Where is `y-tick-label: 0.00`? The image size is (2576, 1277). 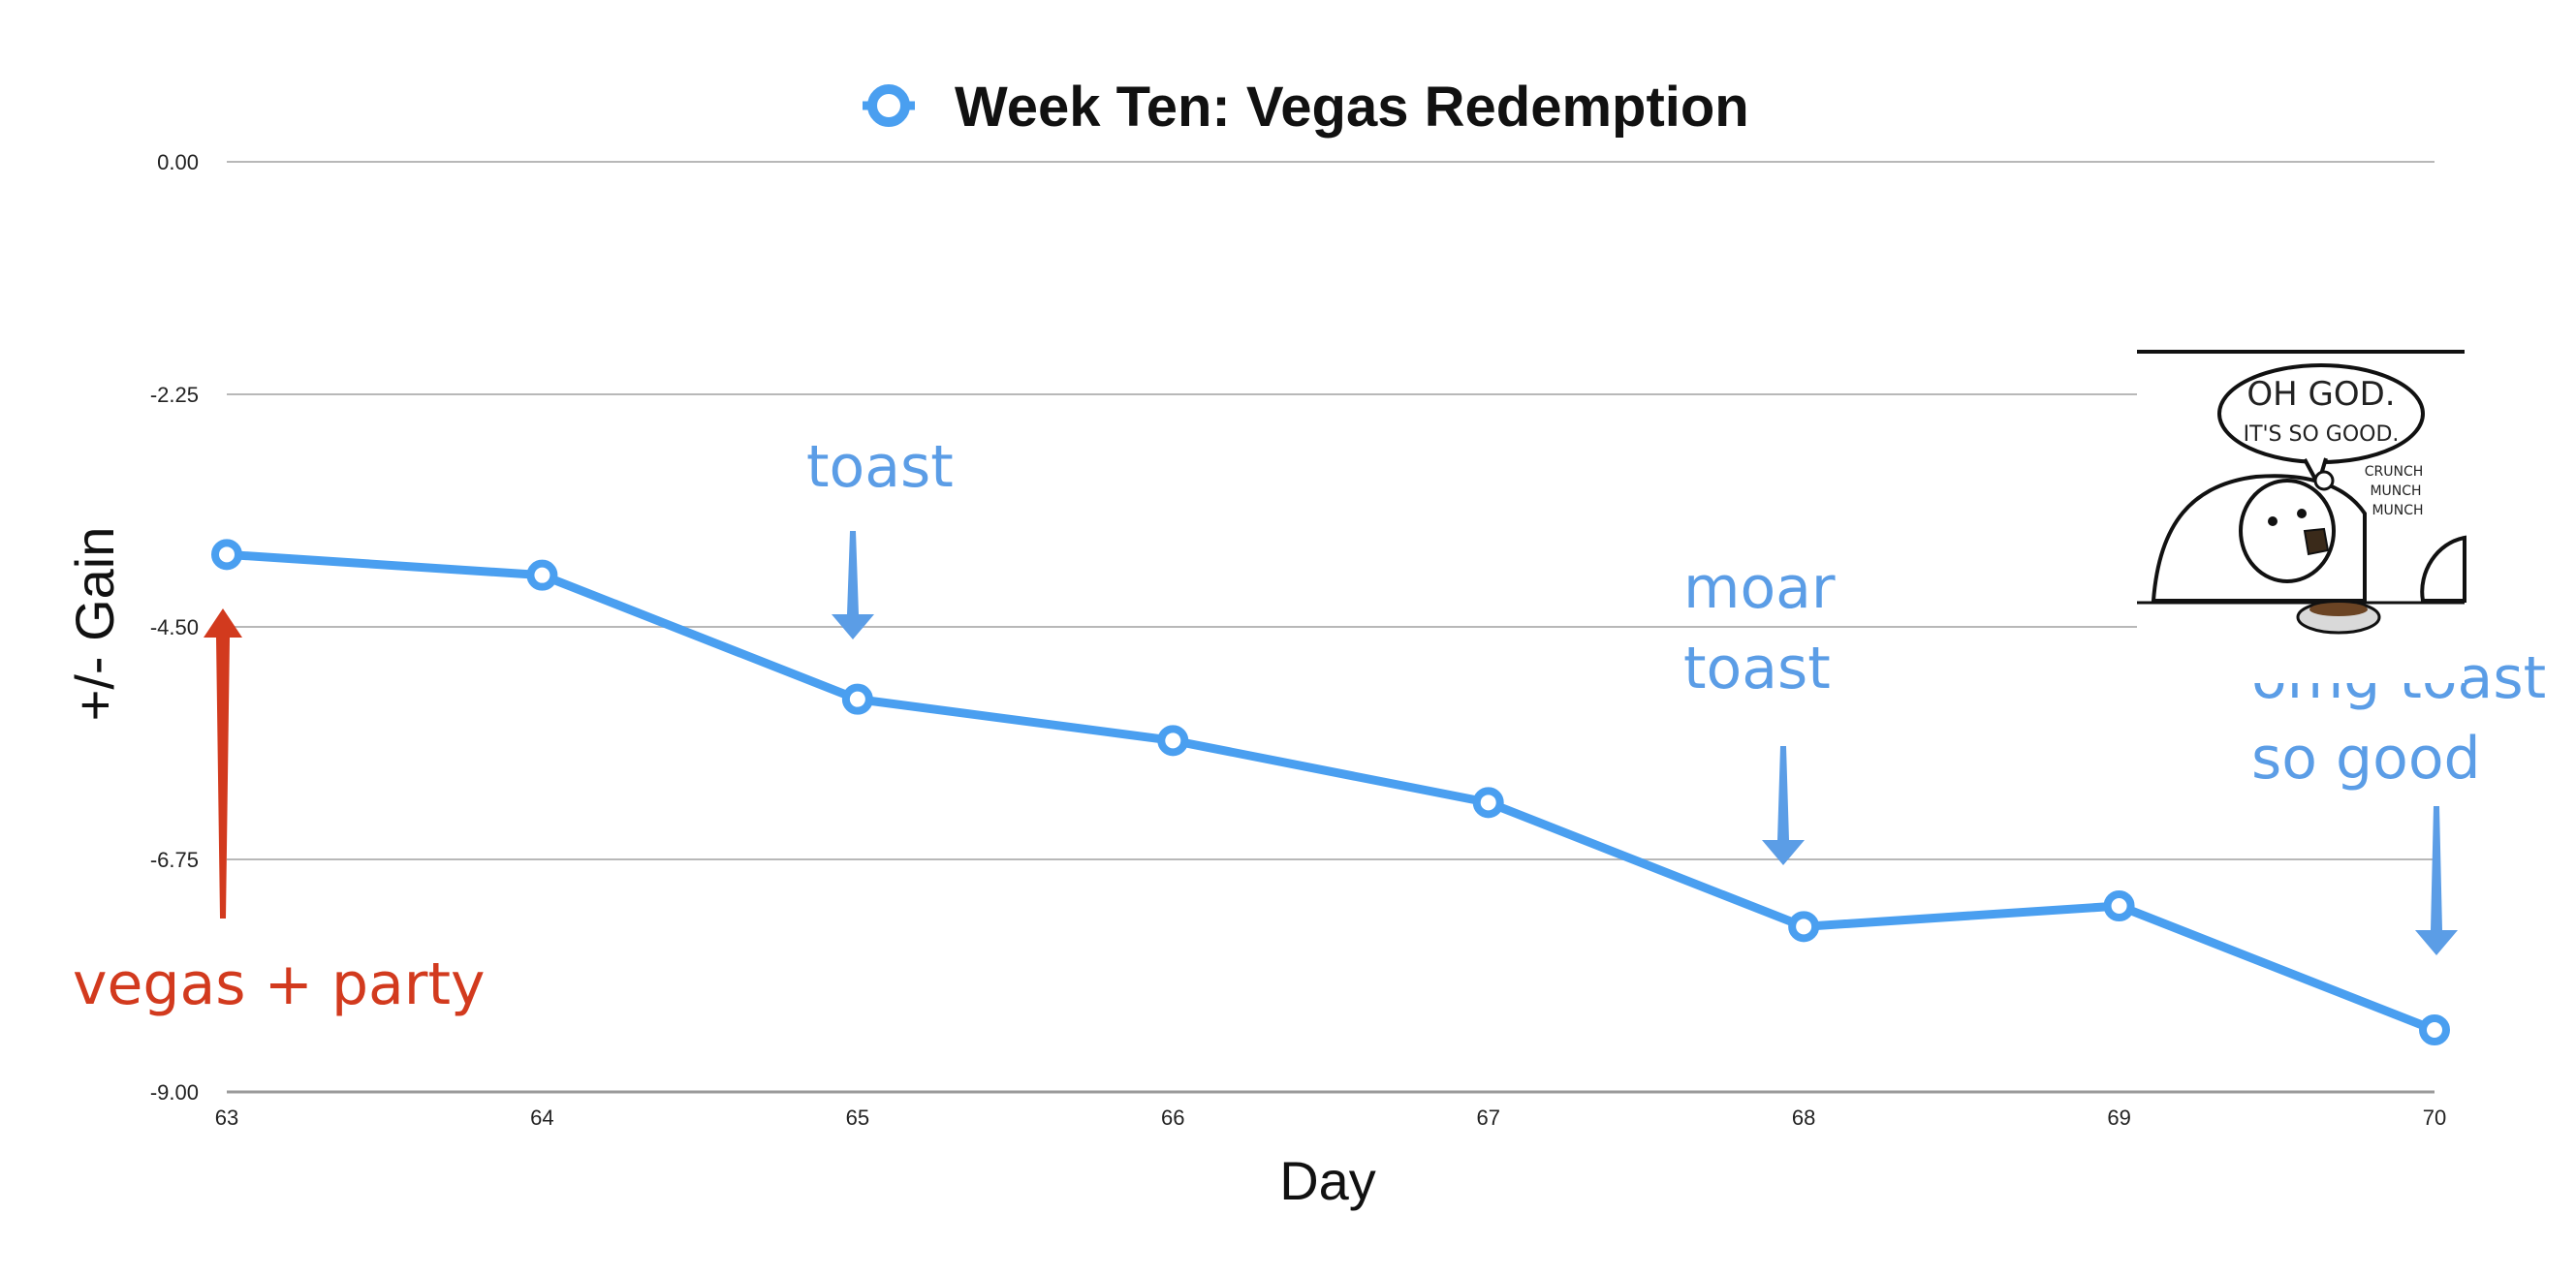 y-tick-label: 0.00 is located at coordinates (178, 162).